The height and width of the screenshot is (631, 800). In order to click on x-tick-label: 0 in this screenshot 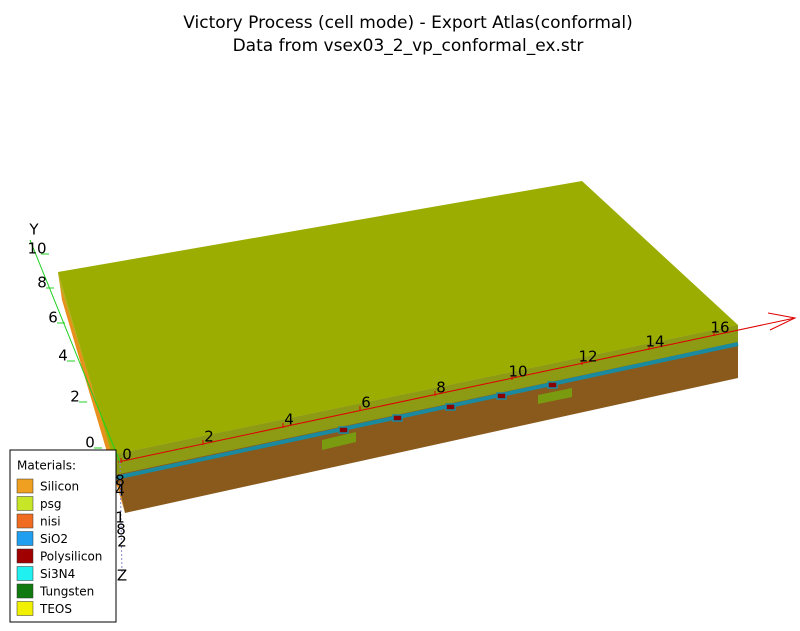, I will do `click(127, 455)`.